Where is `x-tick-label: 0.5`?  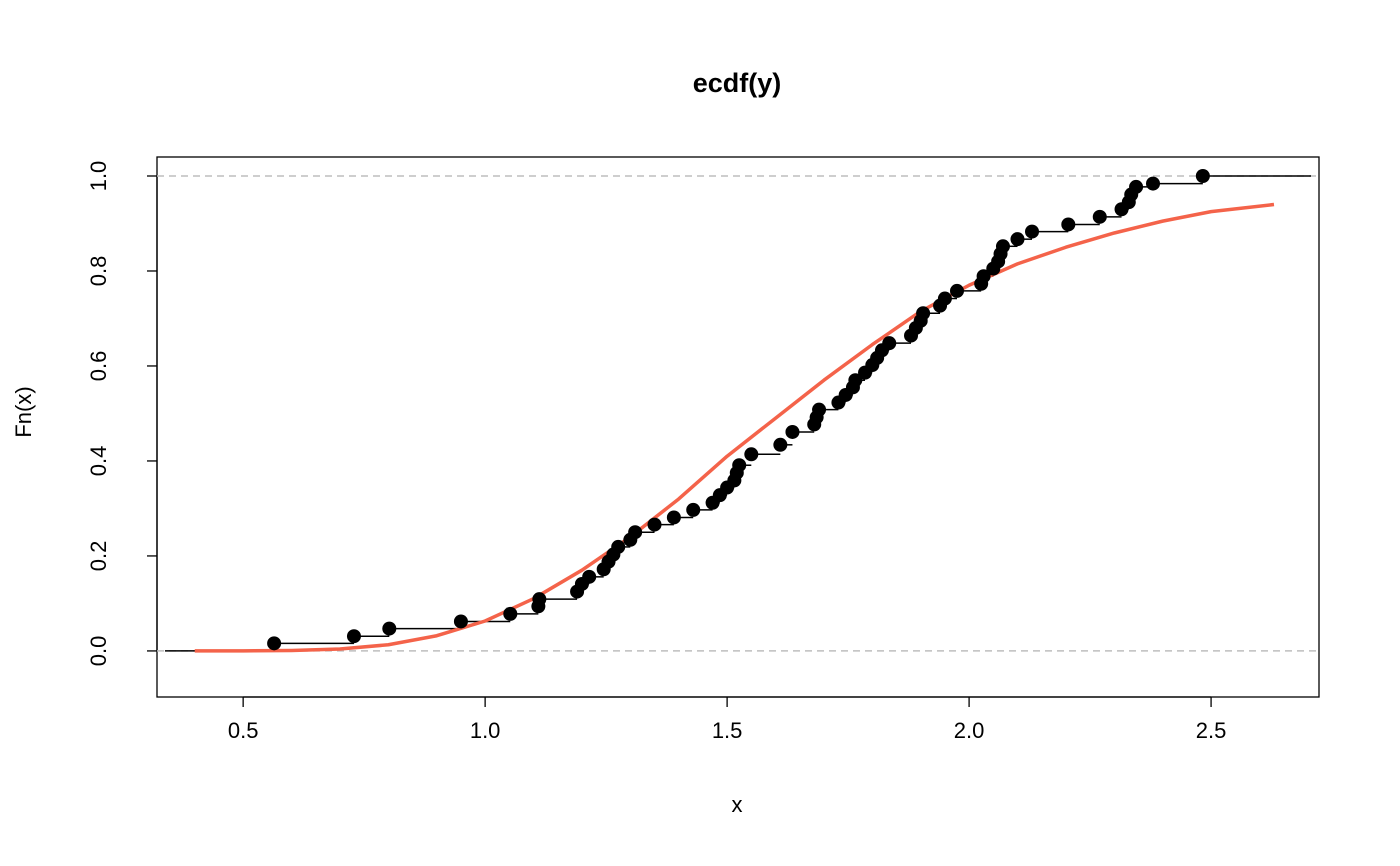 x-tick-label: 0.5 is located at coordinates (243, 730).